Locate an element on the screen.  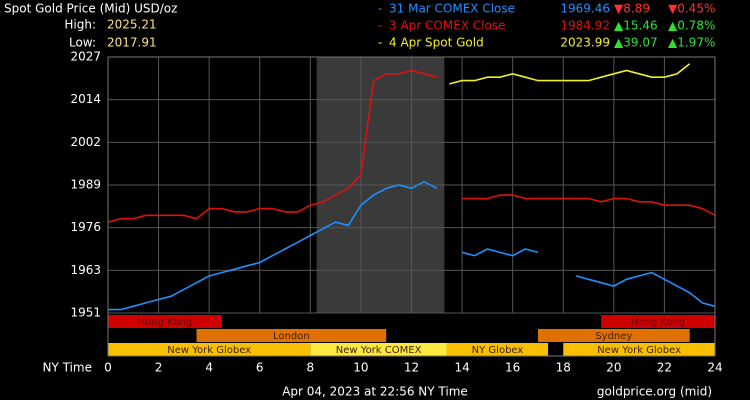
chart-title: Spot Gold Price (Mid) USD/oz is located at coordinates (90, 9).